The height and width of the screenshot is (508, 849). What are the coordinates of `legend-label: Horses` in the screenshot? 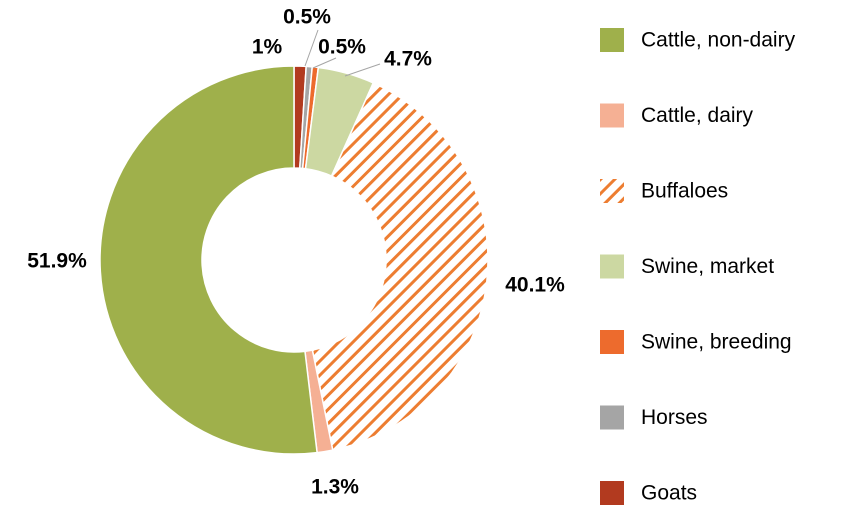 It's located at (674, 417).